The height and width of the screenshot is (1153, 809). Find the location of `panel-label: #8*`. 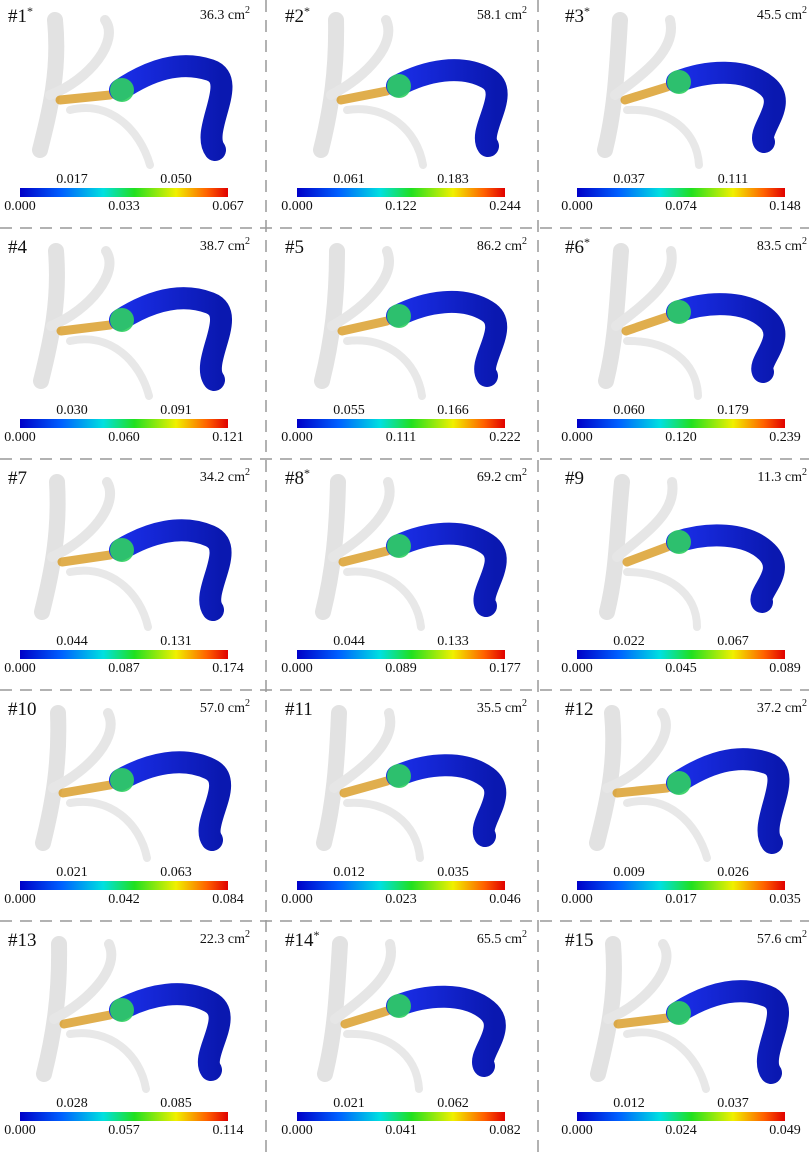

panel-label: #8* is located at coordinates (297, 478).